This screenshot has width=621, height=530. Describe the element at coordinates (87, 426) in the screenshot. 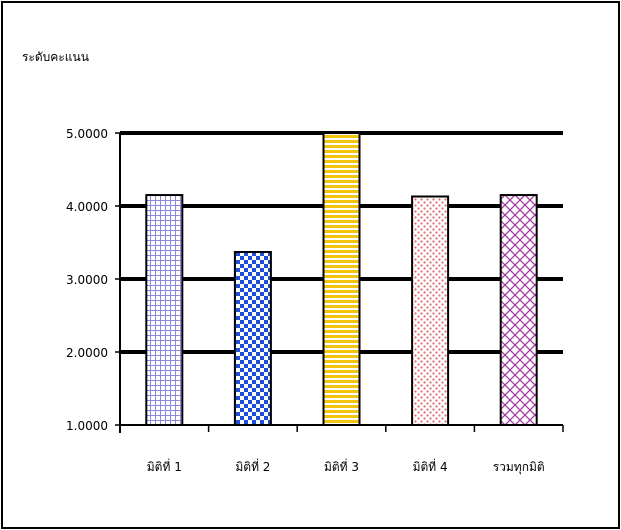

I see `y-tick-label: 1.0000` at that location.